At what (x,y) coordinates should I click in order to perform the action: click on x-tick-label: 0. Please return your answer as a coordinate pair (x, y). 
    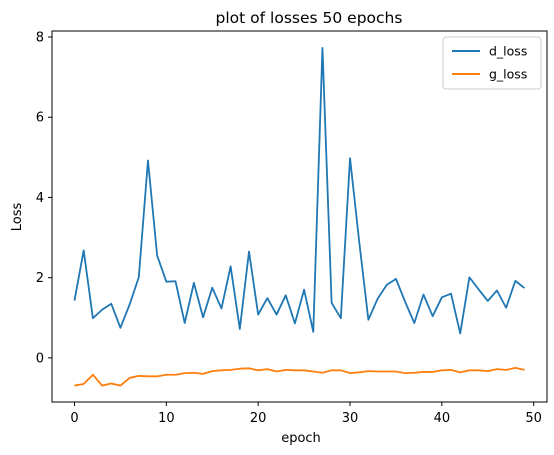
    Looking at the image, I should click on (74, 418).